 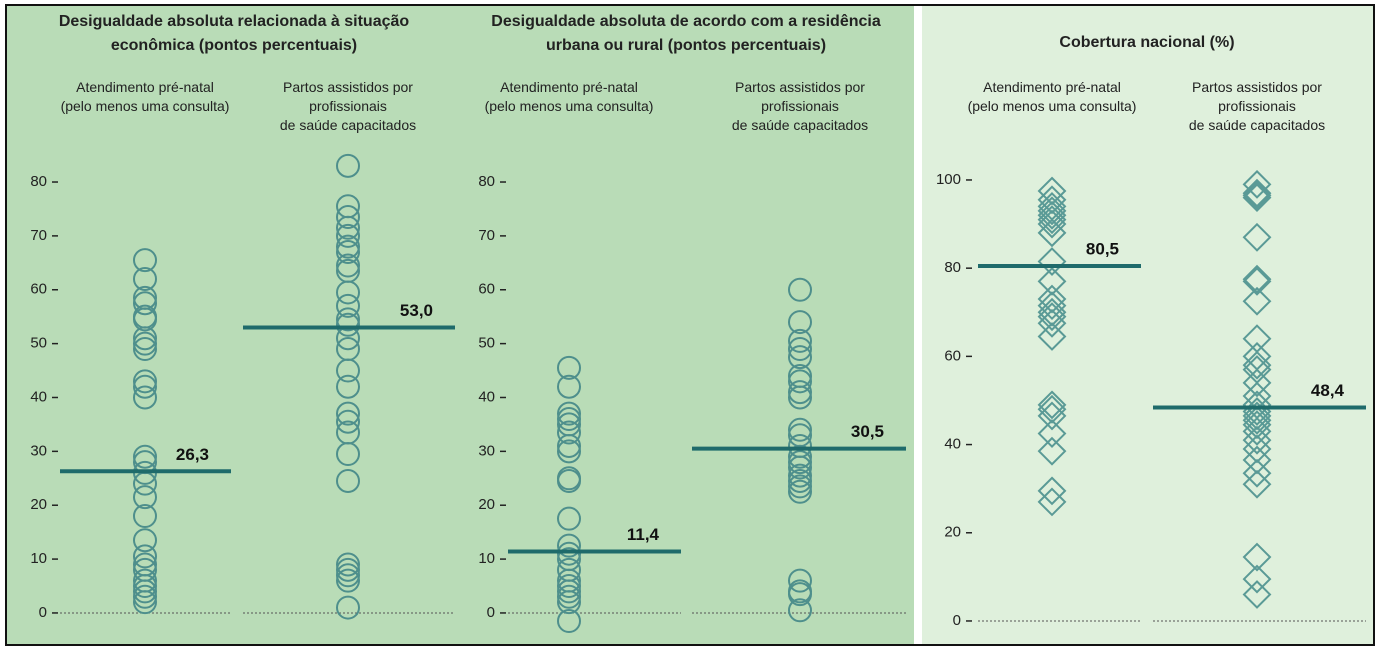 I want to click on y-tick-label: 0, so click(x=43, y=612).